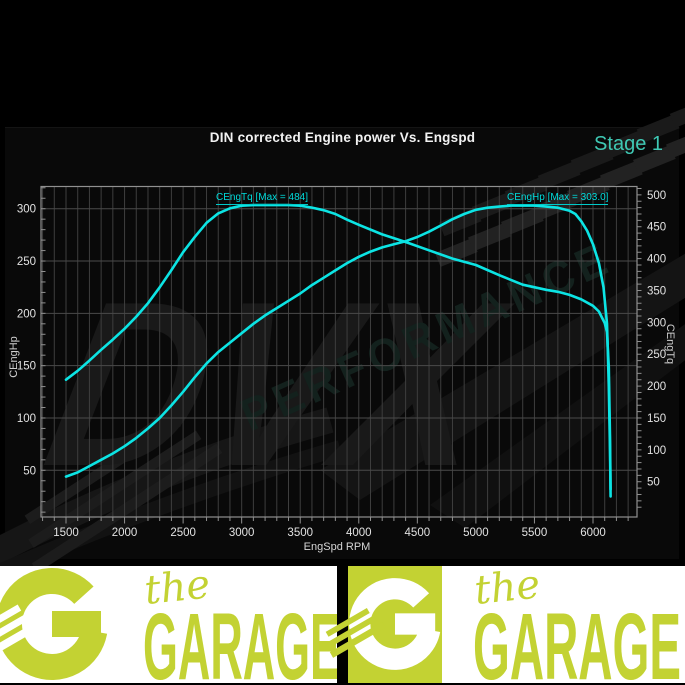 This screenshot has height=685, width=685. What do you see at coordinates (14, 357) in the screenshot?
I see `left-axis-title: CEngHp` at bounding box center [14, 357].